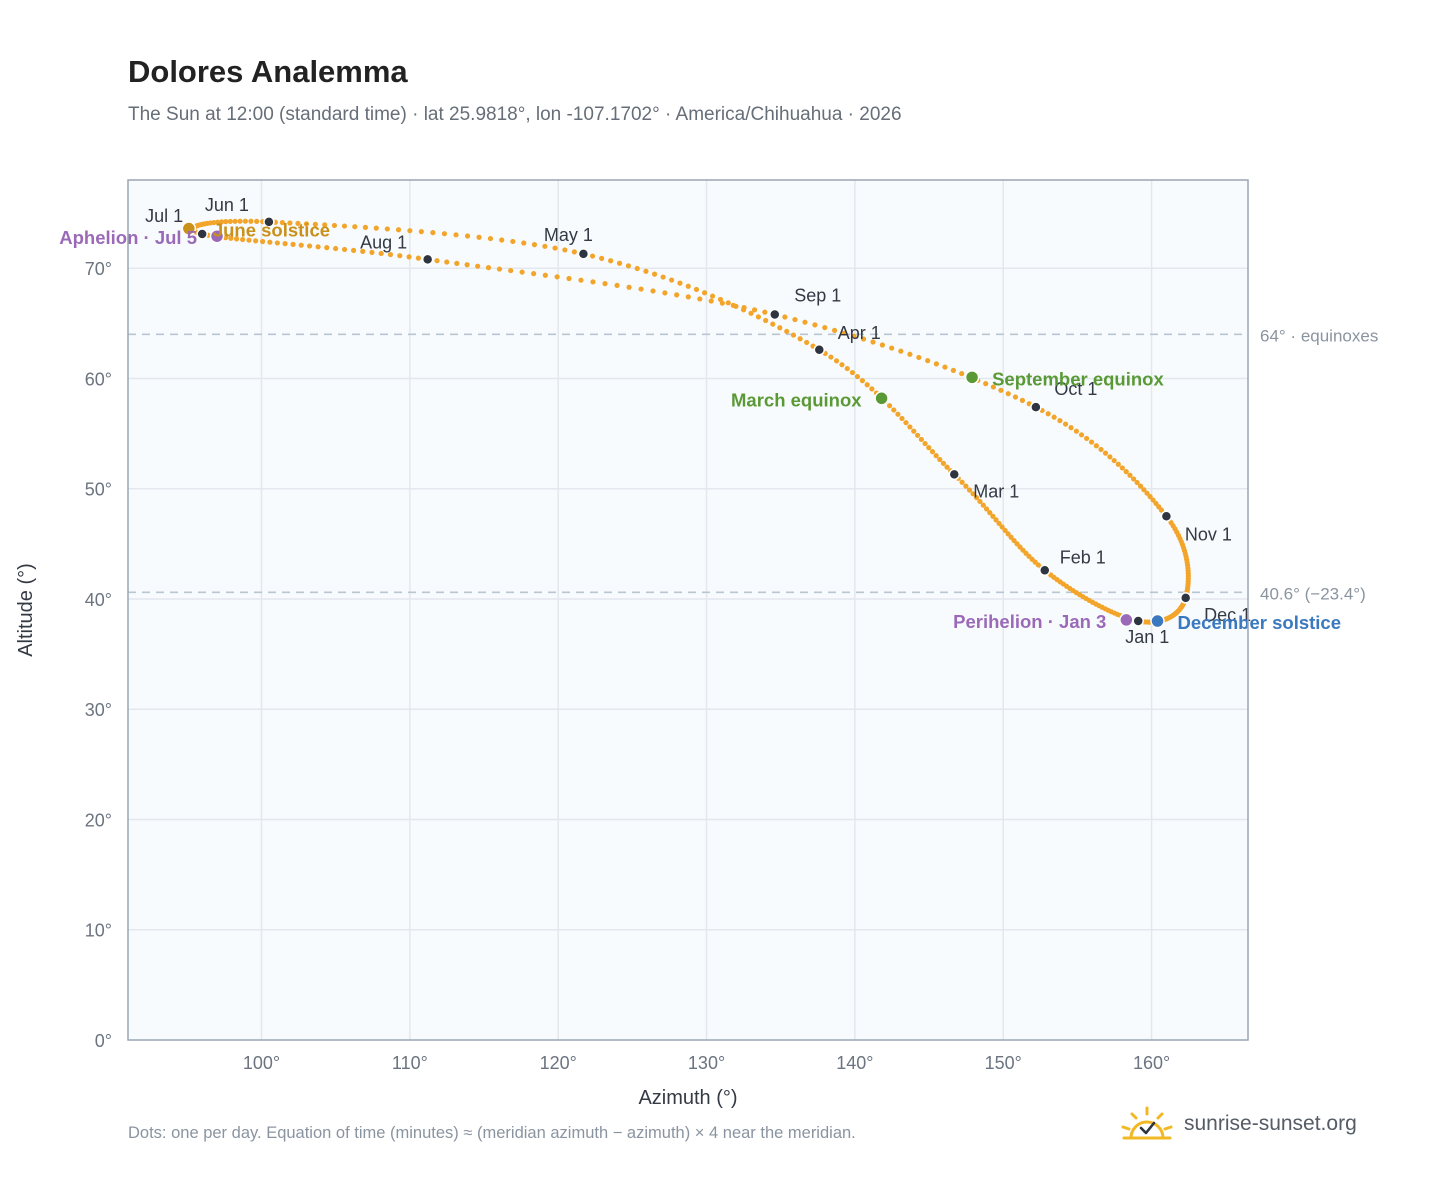 The height and width of the screenshot is (1188, 1448). What do you see at coordinates (1270, 1123) in the screenshot?
I see `brand-name: sunrise-sunset.org` at bounding box center [1270, 1123].